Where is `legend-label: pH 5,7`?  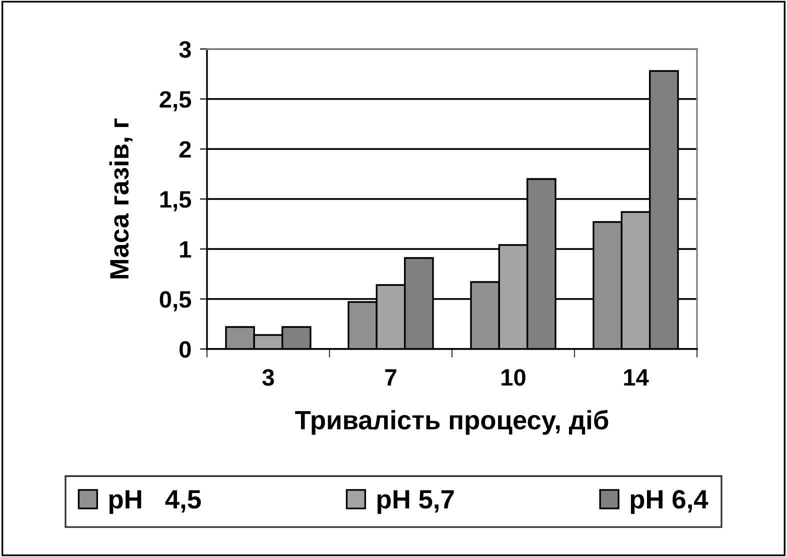
legend-label: pH 5,7 is located at coordinates (415, 502).